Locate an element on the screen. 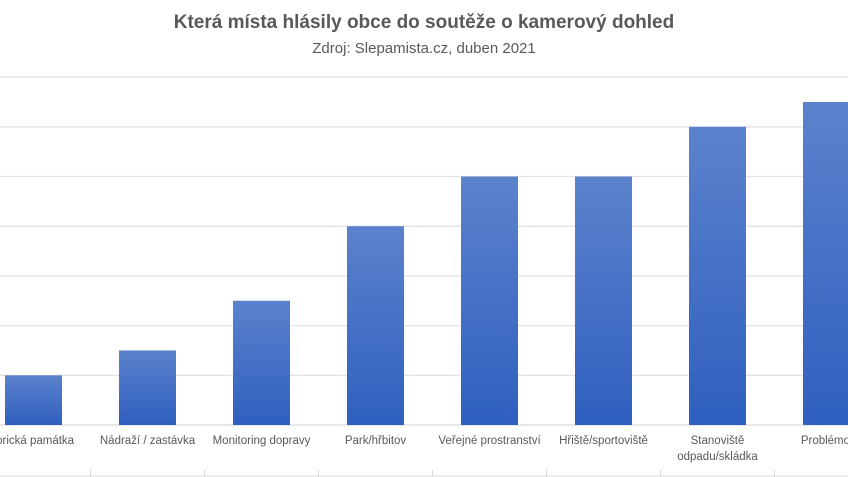 Image resolution: width=848 pixels, height=477 pixels. x-tick-label: Nádraží / zastávka is located at coordinates (148, 441).